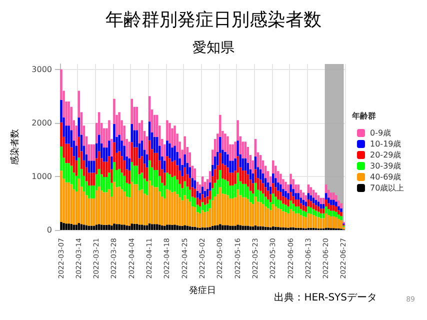 Image resolution: width=427 pixels, height=320 pixels. What do you see at coordinates (381, 133) in the screenshot?
I see `legend-label: 0-9歳` at bounding box center [381, 133].